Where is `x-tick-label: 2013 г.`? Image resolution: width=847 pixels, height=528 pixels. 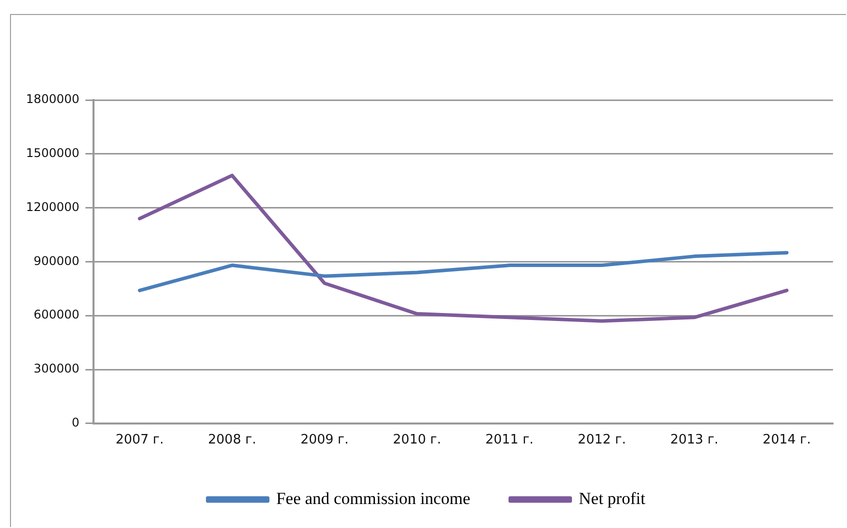
x-tick-label: 2013 г. is located at coordinates (694, 440).